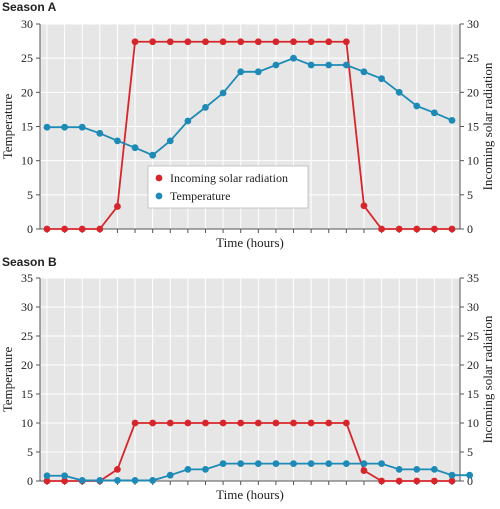  I want to click on panel-title: Season A, so click(29, 7).